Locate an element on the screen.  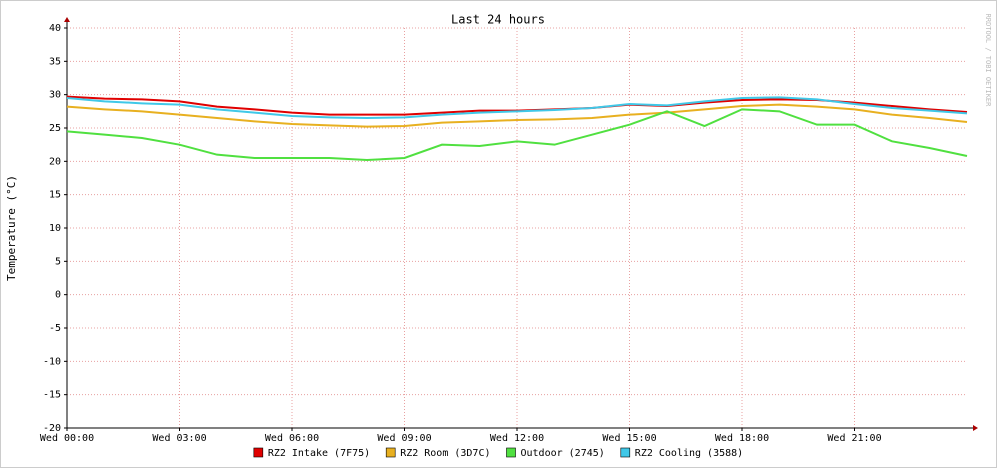
y-tick-label: -20 is located at coordinates (52, 428).